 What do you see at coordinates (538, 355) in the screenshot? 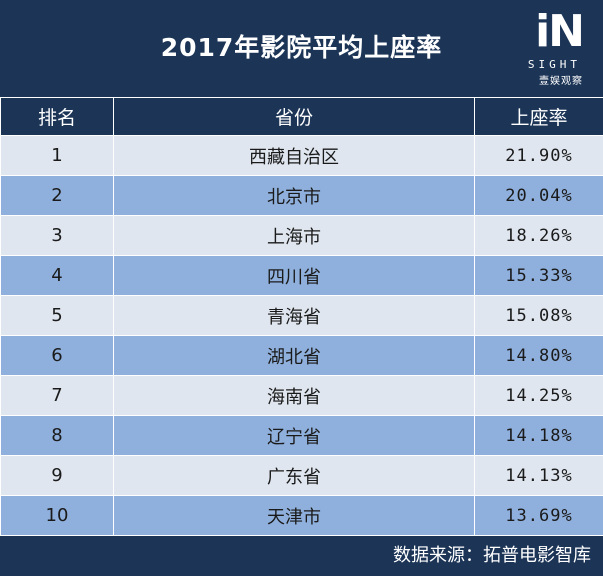
I see `rate-cell: 14.80%` at bounding box center [538, 355].